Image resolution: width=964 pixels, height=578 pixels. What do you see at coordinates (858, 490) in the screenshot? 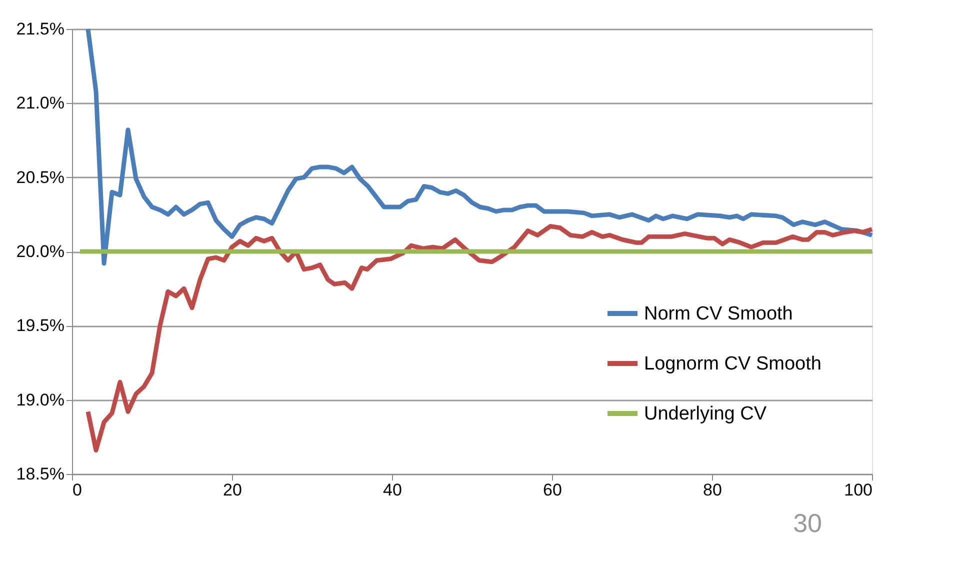
I see `x-tick-label: 100` at bounding box center [858, 490].